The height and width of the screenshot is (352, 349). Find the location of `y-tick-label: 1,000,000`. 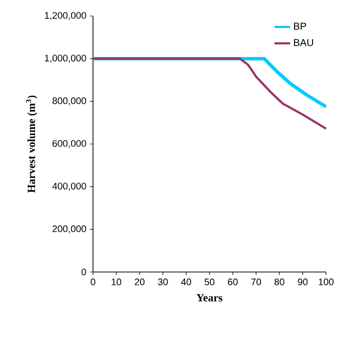

y-tick-label: 1,000,000 is located at coordinates (65, 58).